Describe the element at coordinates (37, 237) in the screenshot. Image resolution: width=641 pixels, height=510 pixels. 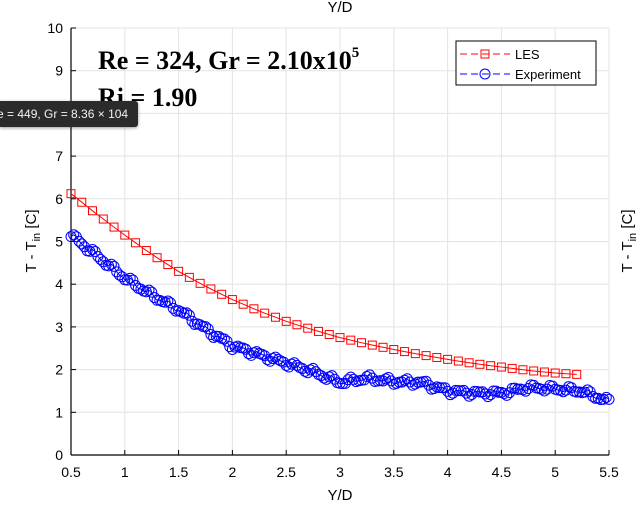
I see `y-axis-label-sub: in` at that location.